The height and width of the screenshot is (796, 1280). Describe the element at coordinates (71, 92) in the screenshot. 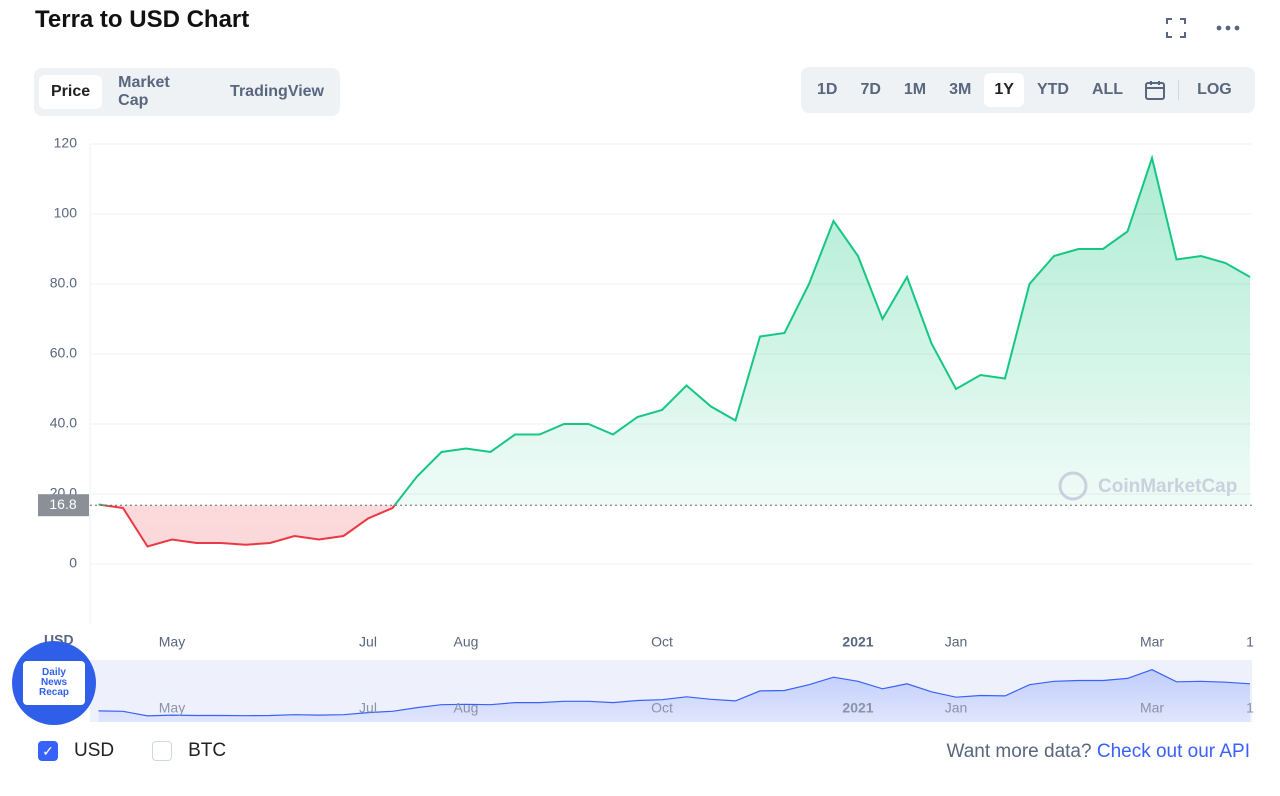

I see `tab: Price` at that location.